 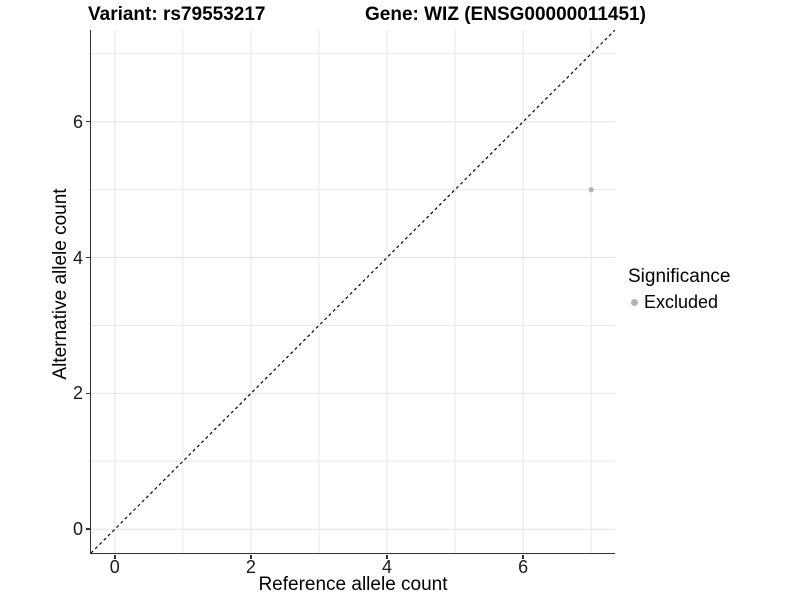 I want to click on legend-title: Significance, so click(x=679, y=276).